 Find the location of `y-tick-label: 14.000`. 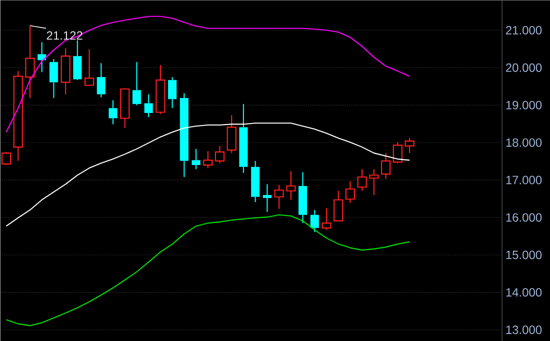

y-tick-label: 14.000 is located at coordinates (524, 292).